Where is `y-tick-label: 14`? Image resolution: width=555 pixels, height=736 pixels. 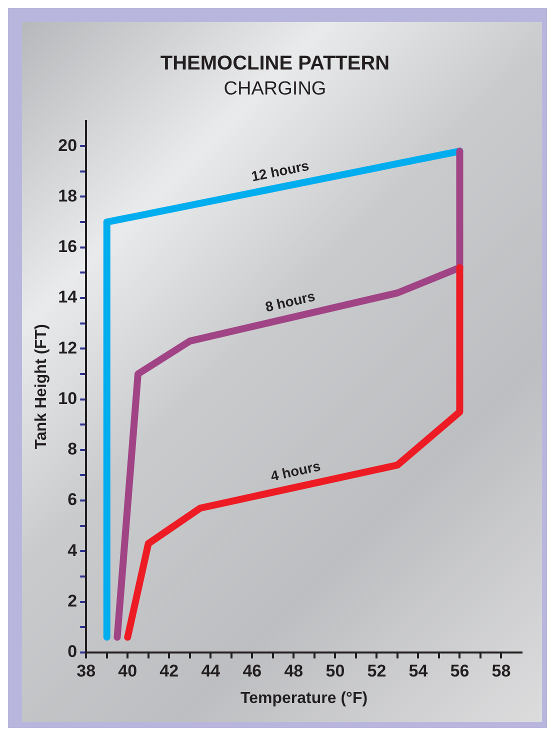
y-tick-label: 14 is located at coordinates (68, 297).